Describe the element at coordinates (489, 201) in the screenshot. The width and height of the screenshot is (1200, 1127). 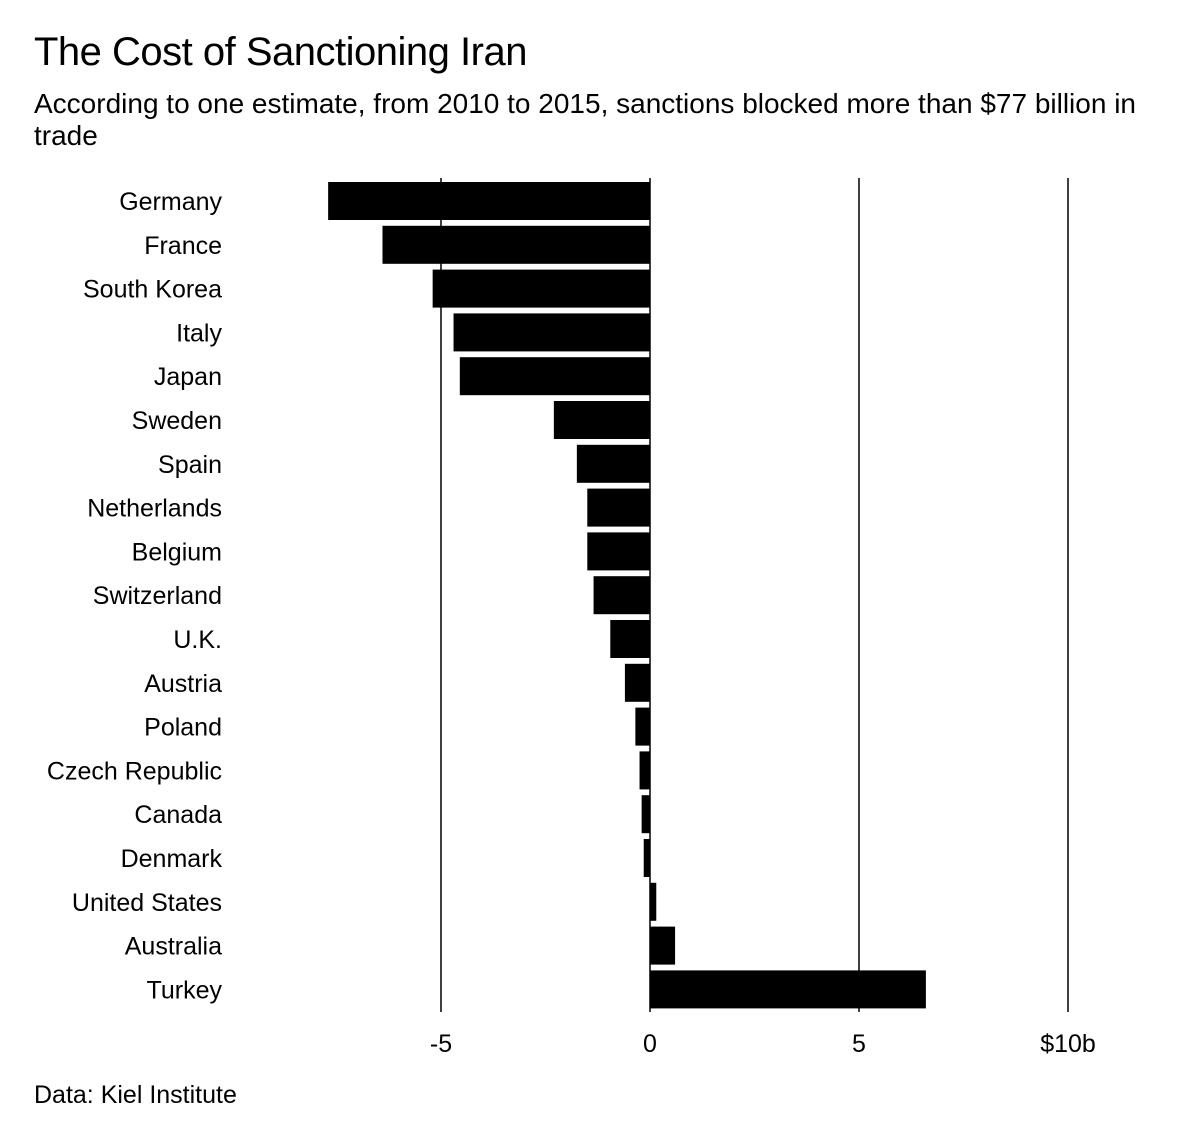
I see `bar-germany` at that location.